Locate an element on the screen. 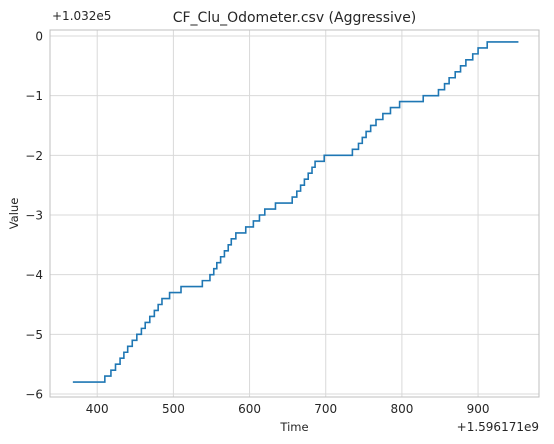  x-offset-text: +1.596171e9 is located at coordinates (498, 427).